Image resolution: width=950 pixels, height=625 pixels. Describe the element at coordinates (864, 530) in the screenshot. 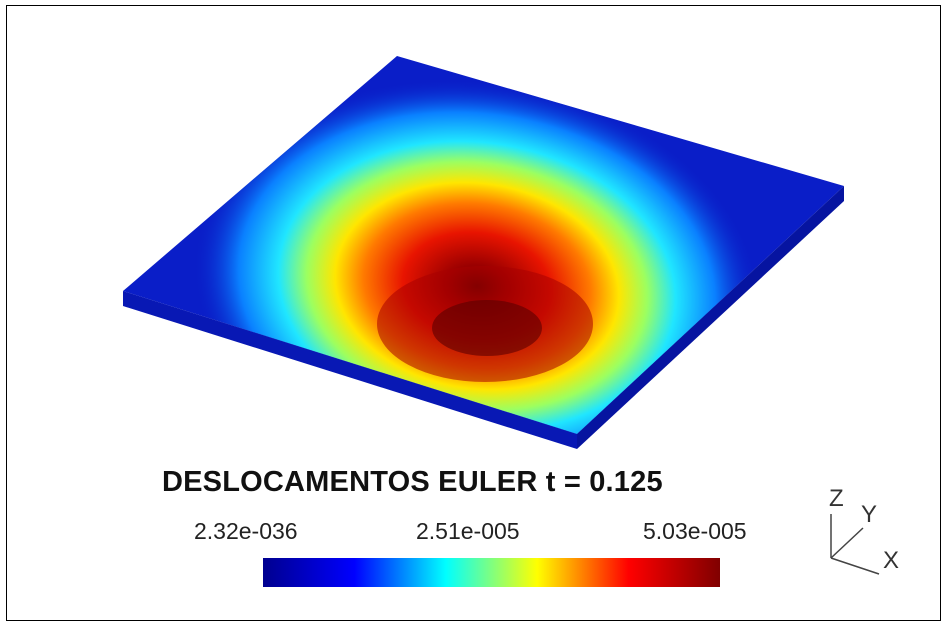

I see `axes-triad-icon: Z Y X` at that location.